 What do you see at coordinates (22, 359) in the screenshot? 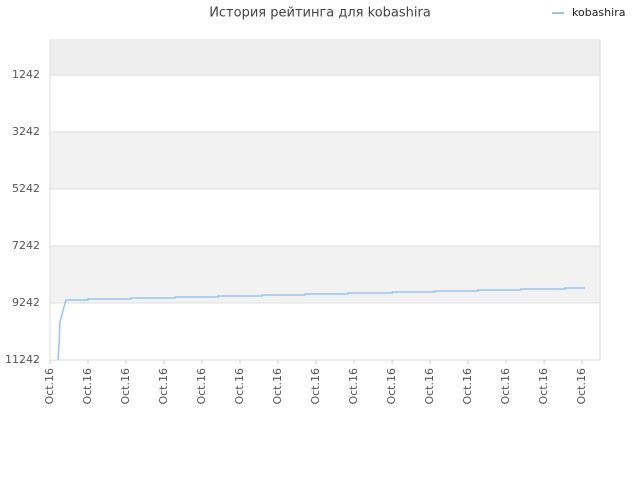
I see `y-tick-label: 11242` at bounding box center [22, 359].